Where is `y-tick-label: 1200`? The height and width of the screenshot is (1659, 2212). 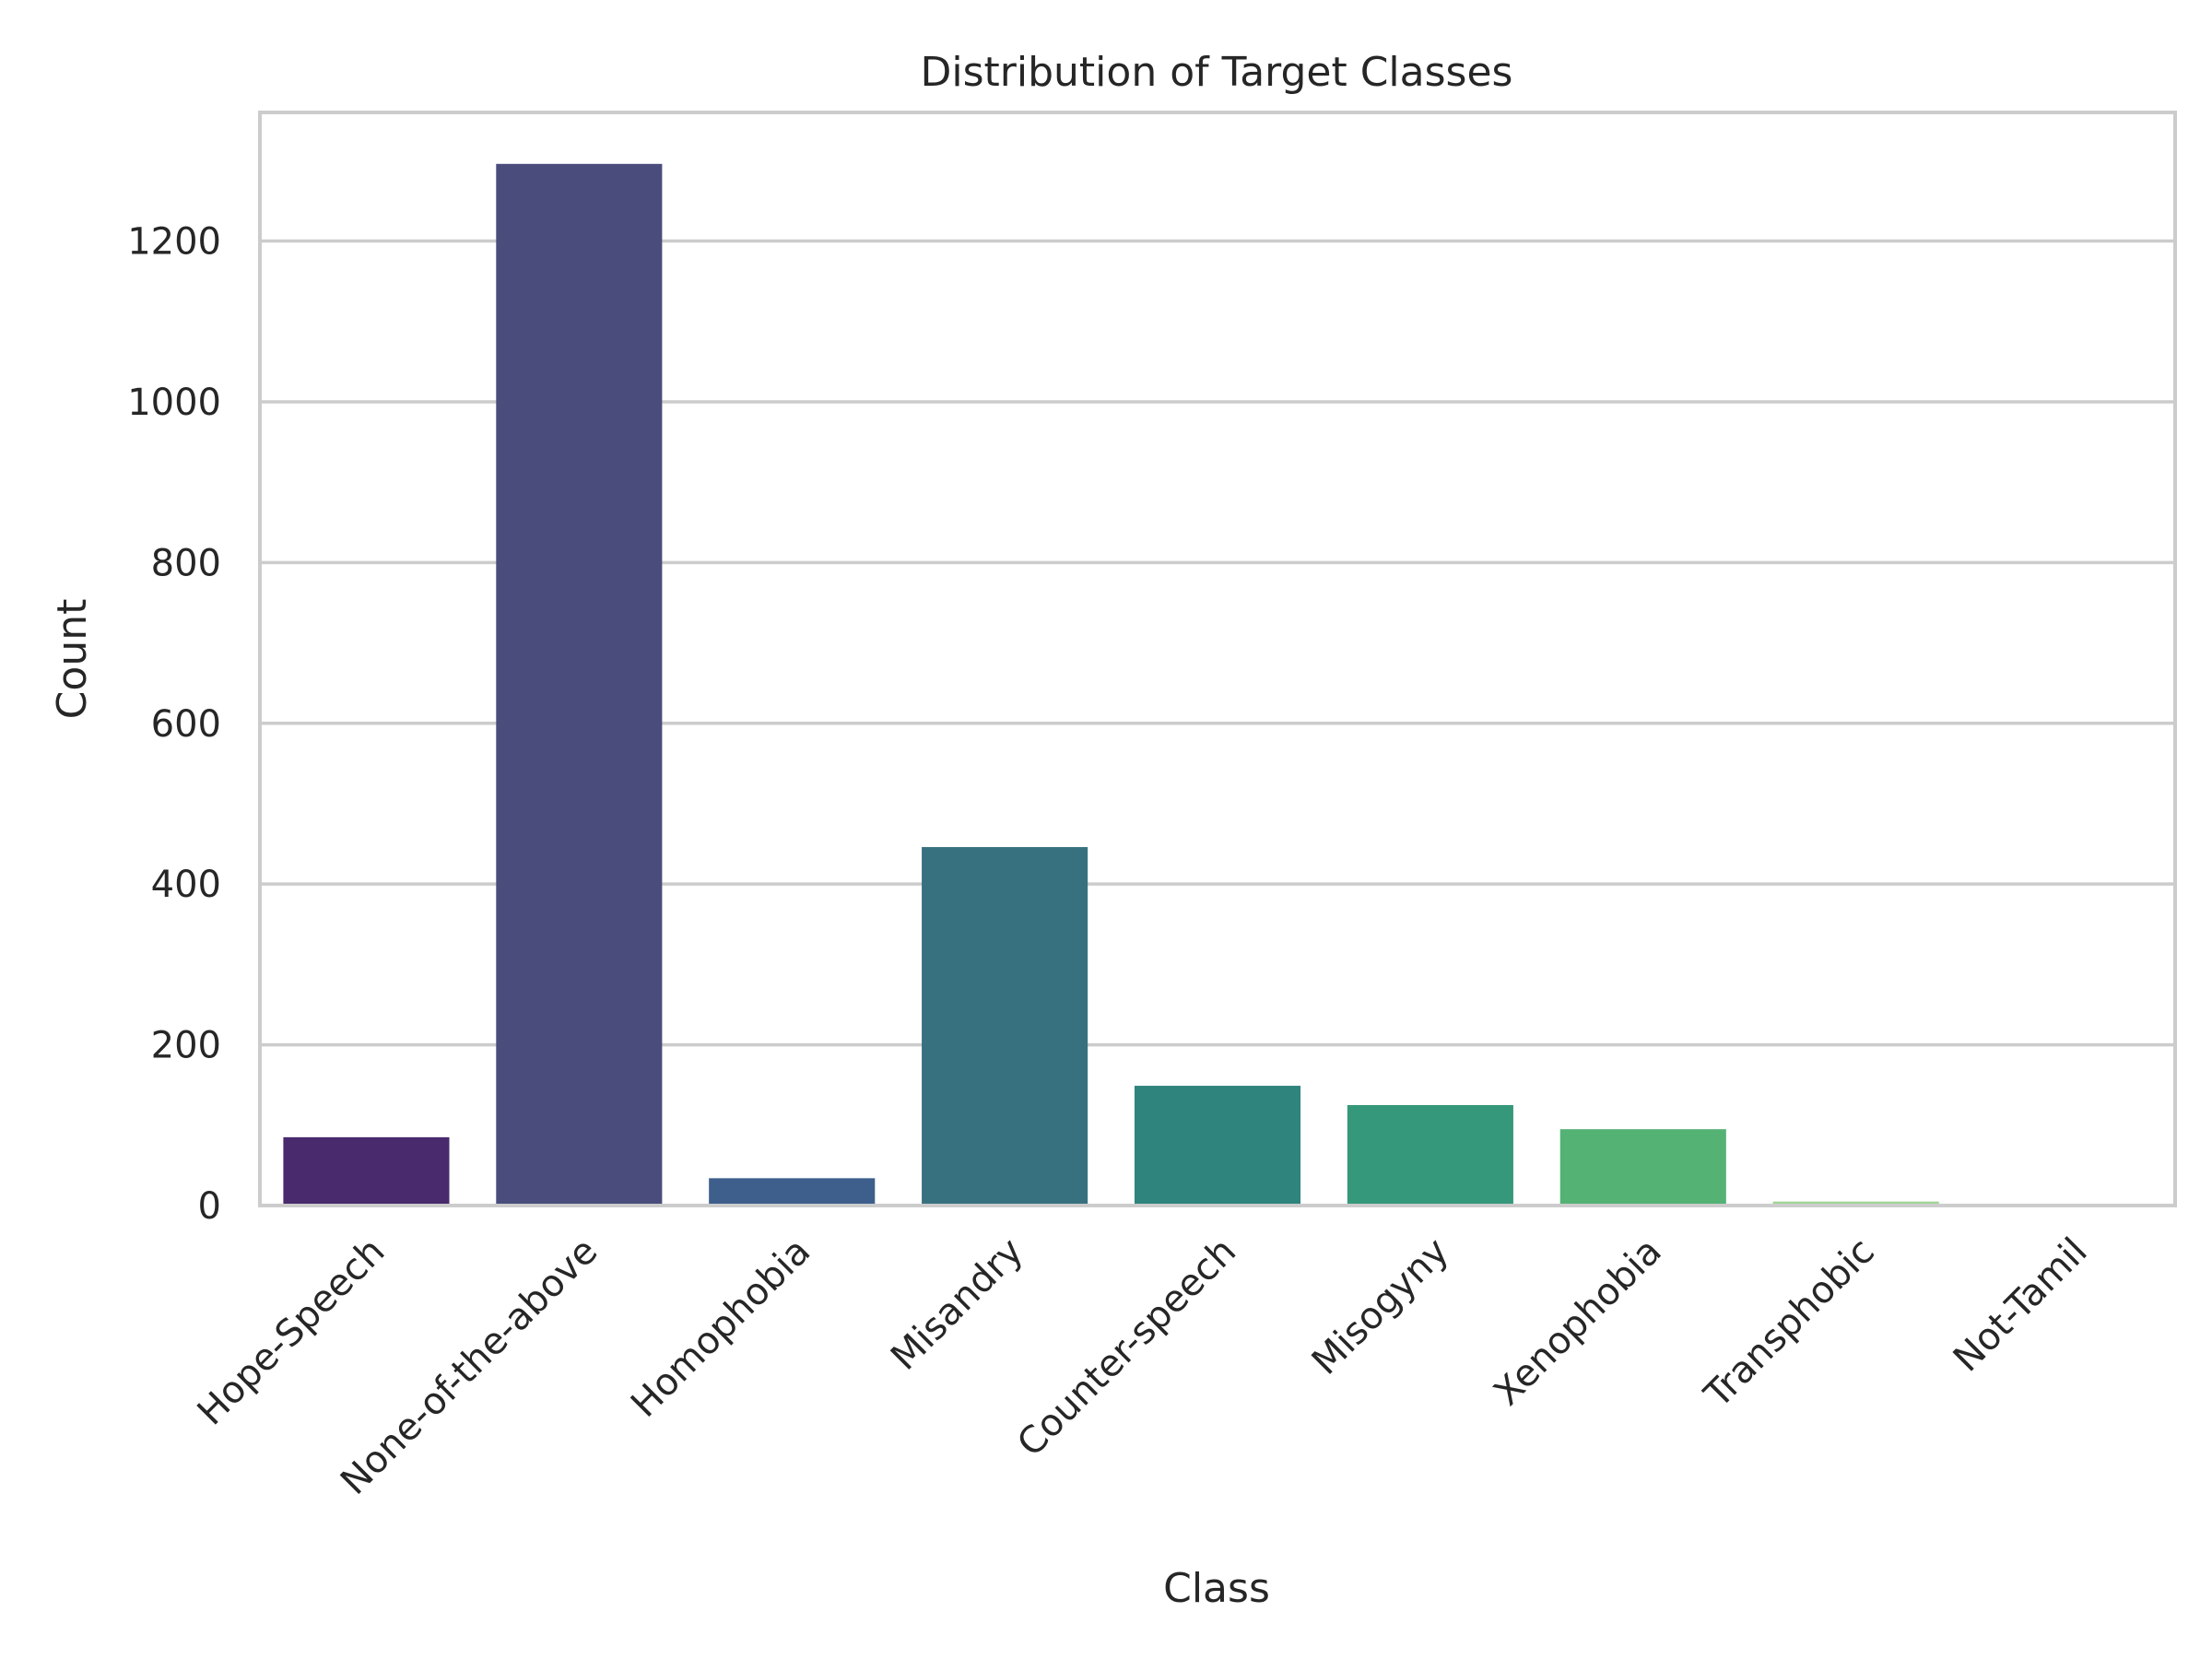 y-tick-label: 1200 is located at coordinates (174, 242).